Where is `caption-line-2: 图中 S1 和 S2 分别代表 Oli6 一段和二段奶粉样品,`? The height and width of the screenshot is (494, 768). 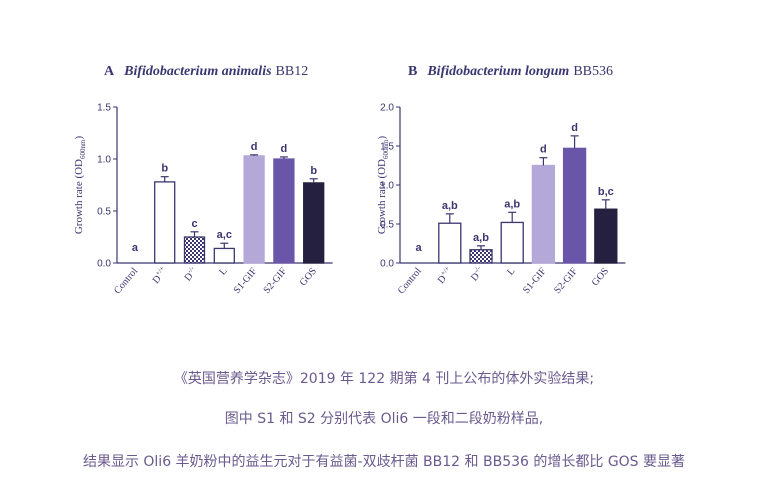
caption-line-2: 图中 S1 和 S2 分别代表 Oli6 一段和二段奶粉样品, is located at coordinates (384, 419).